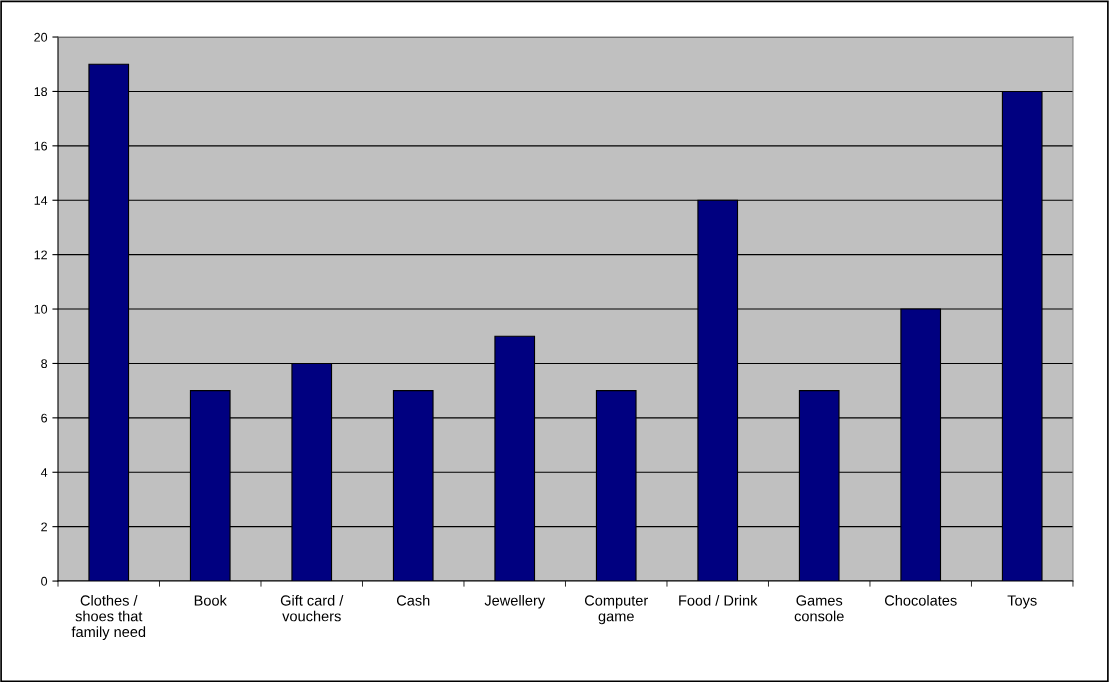 The height and width of the screenshot is (682, 1109). I want to click on y-tick-label: 16, so click(41, 146).